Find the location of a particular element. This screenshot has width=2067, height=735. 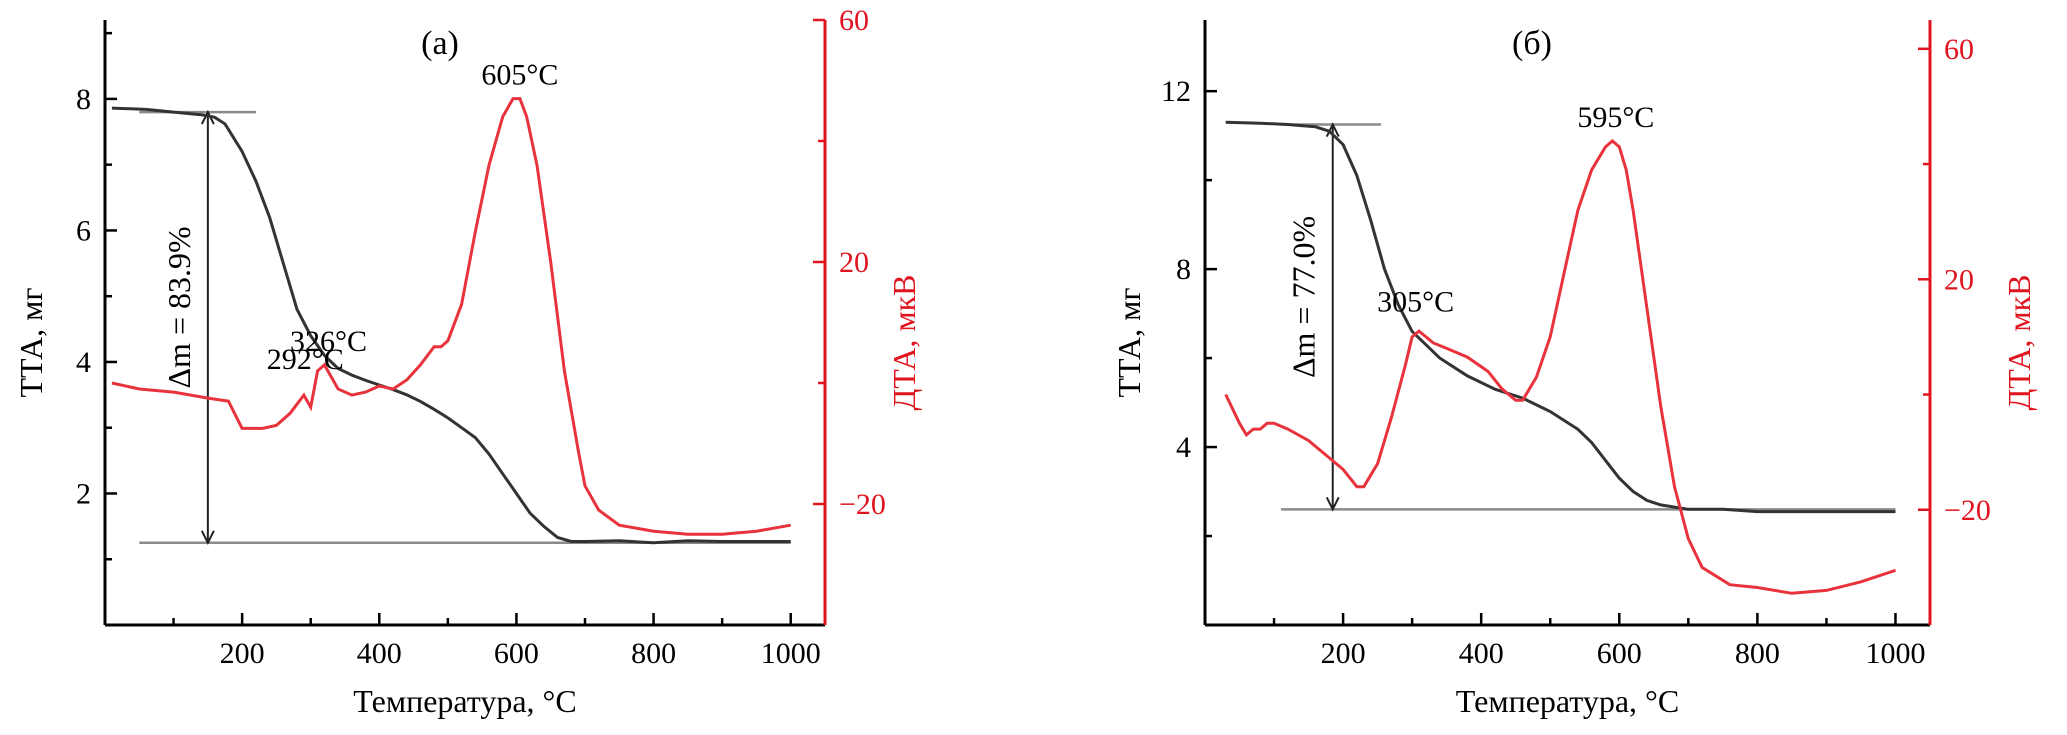

peak-annotation: 326°C is located at coordinates (328, 341).